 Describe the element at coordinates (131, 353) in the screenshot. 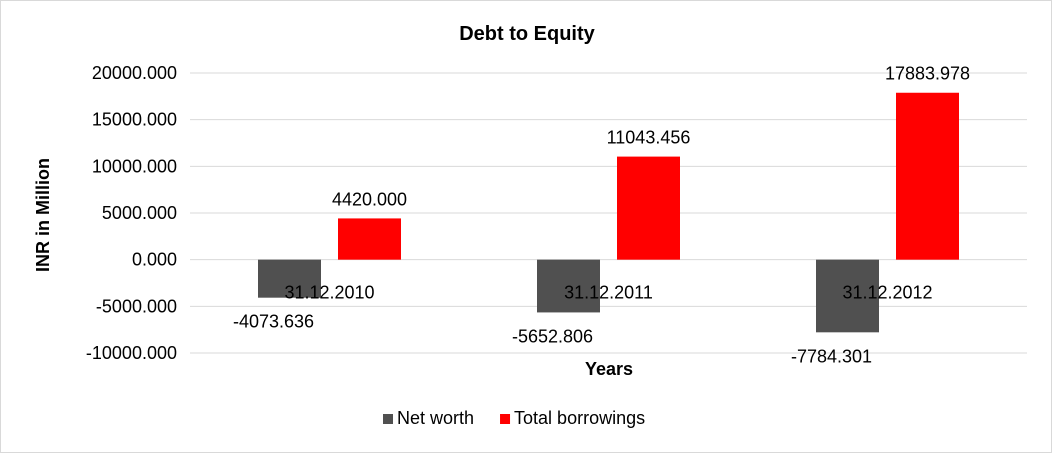

I see `y-tick-label: -10000.000` at that location.